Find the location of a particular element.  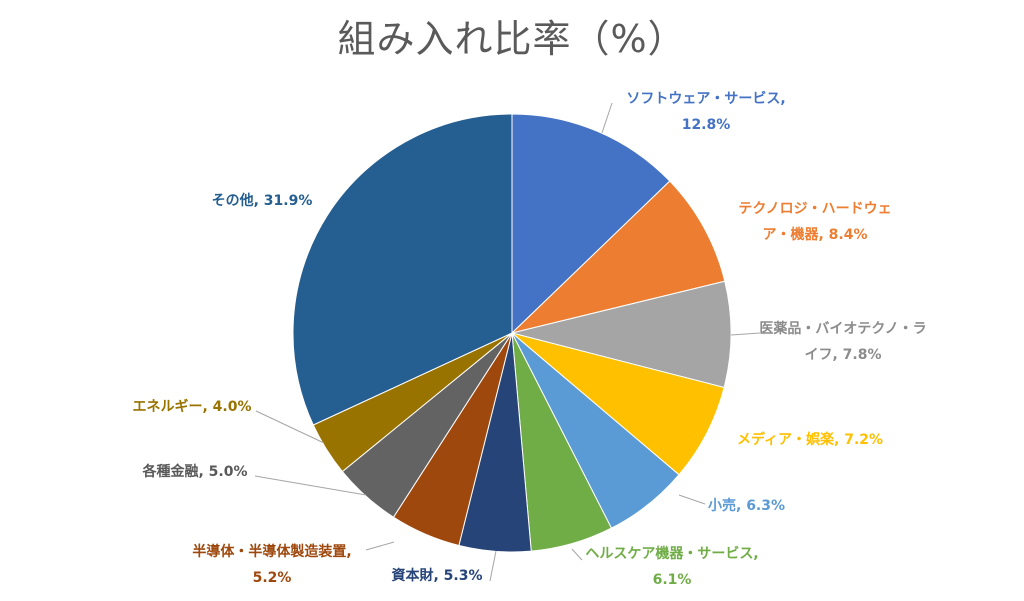

data-label-line: 資本財, 5.3% is located at coordinates (436, 575).